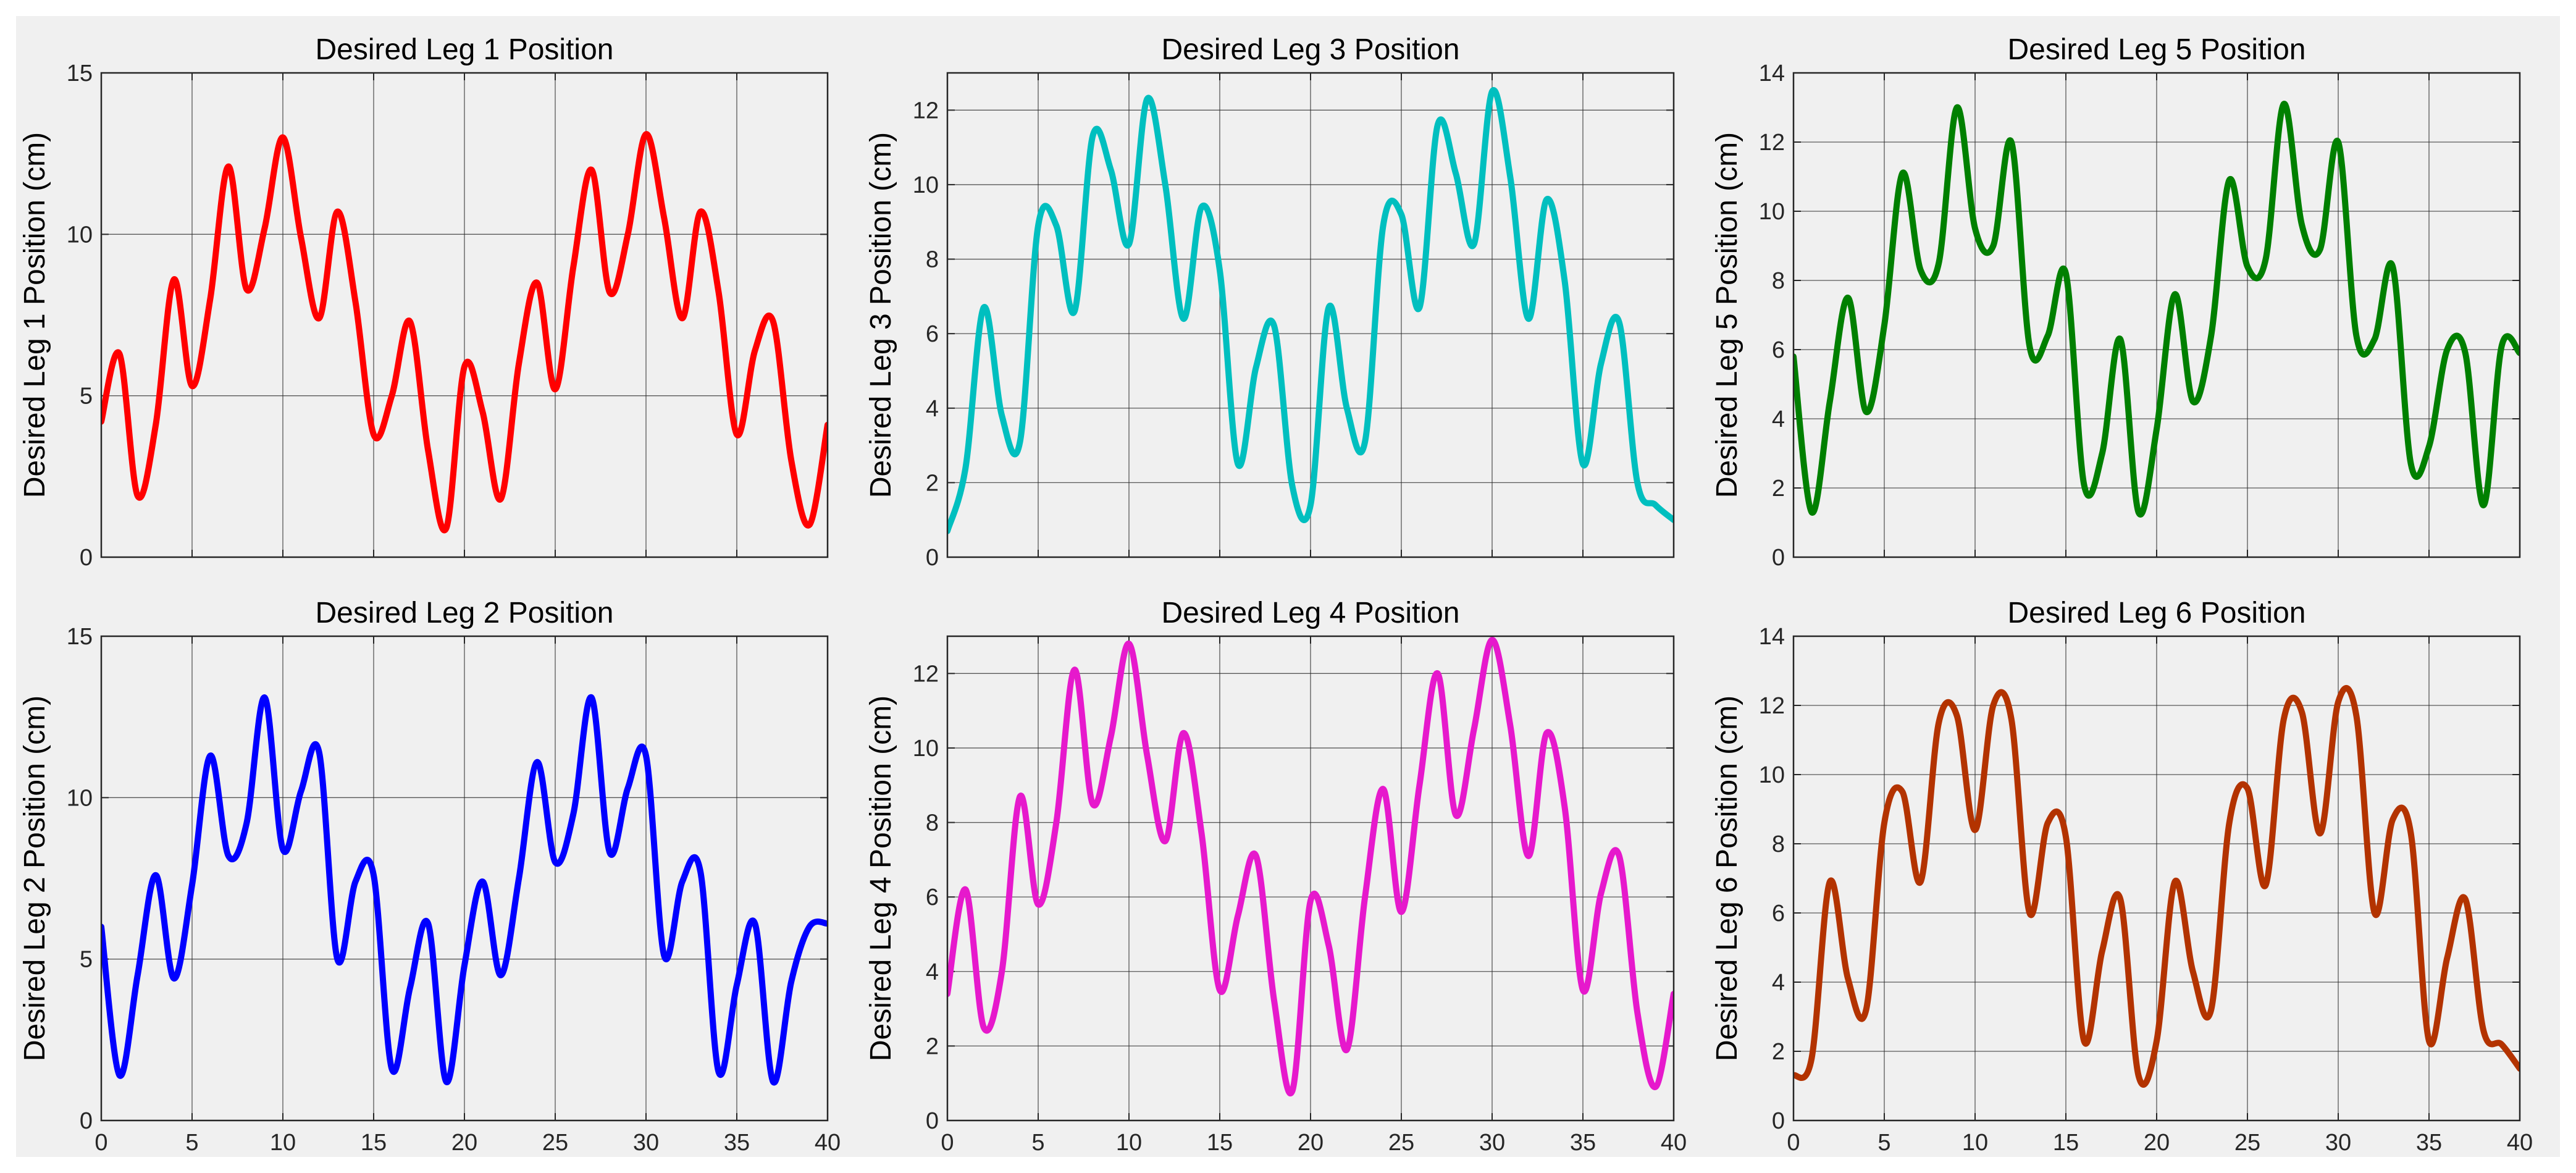 This screenshot has height=1173, width=2576. Describe the element at coordinates (2429, 1143) in the screenshot. I see `x-tick-label: 35` at that location.